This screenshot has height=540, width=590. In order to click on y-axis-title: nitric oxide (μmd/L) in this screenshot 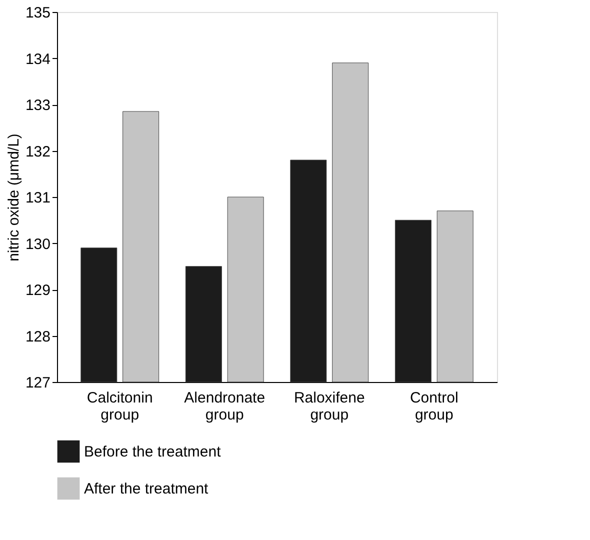, I will do `click(13, 198)`.